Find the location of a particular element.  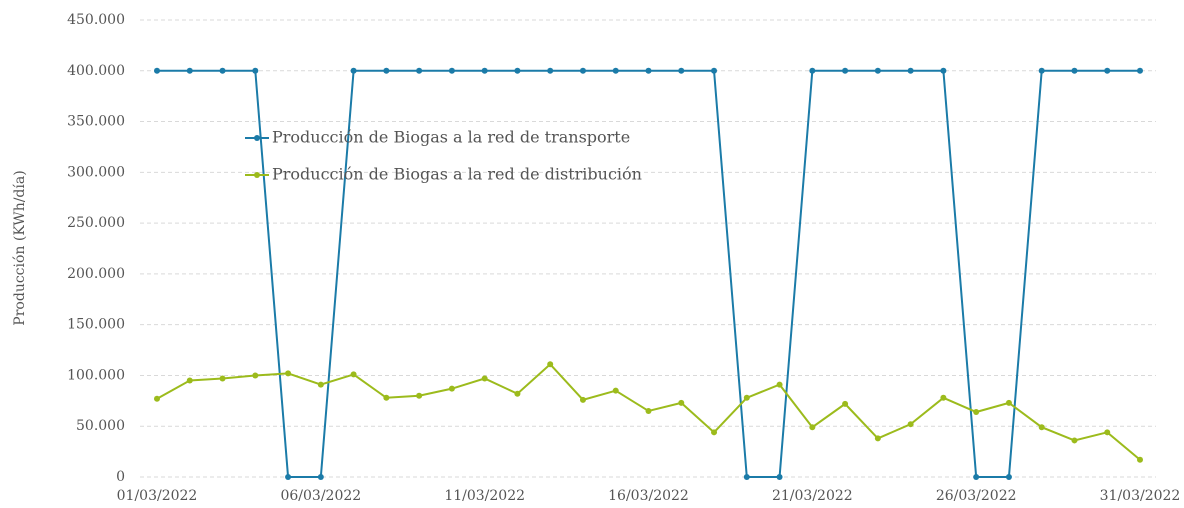

y-tick-label: 250.000 is located at coordinates (96, 223).